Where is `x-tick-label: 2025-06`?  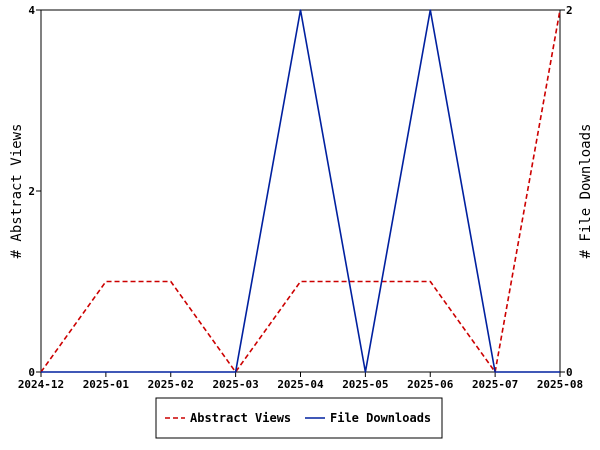 x-tick-label: 2025-06 is located at coordinates (430, 384).